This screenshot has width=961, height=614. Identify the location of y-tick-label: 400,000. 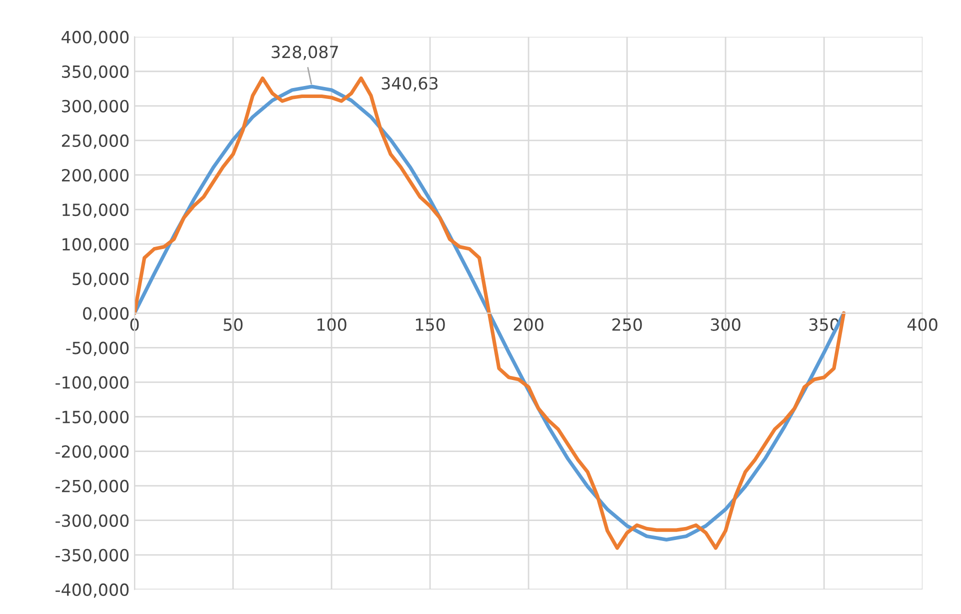
(95, 38).